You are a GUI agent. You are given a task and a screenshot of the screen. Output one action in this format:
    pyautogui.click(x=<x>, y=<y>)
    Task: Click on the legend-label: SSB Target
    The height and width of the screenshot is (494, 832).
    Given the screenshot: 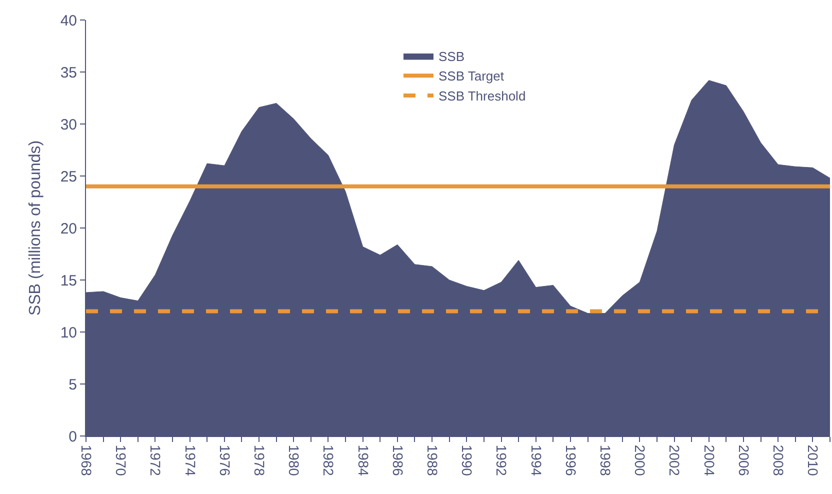 What is the action you would take?
    pyautogui.click(x=471, y=76)
    